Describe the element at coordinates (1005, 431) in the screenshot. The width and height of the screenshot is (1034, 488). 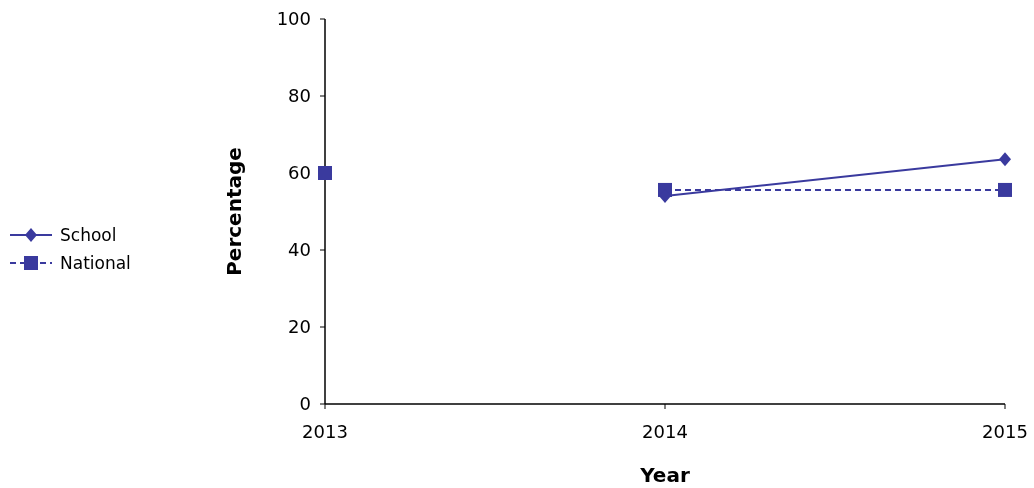
I see `x-tick-label: 2015` at that location.